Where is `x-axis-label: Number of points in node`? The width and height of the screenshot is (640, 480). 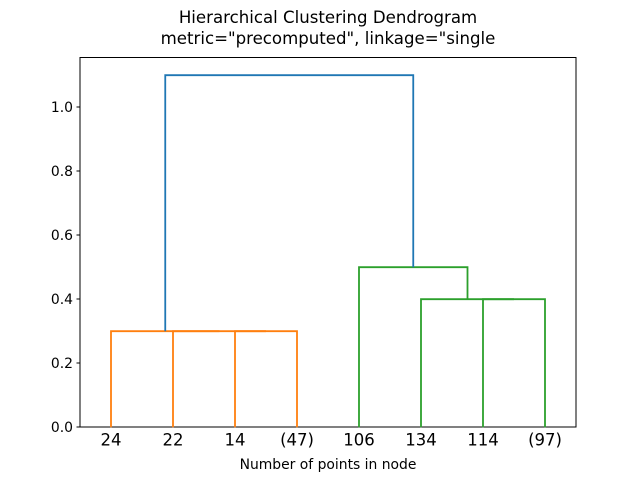 x-axis-label: Number of points in node is located at coordinates (328, 465).